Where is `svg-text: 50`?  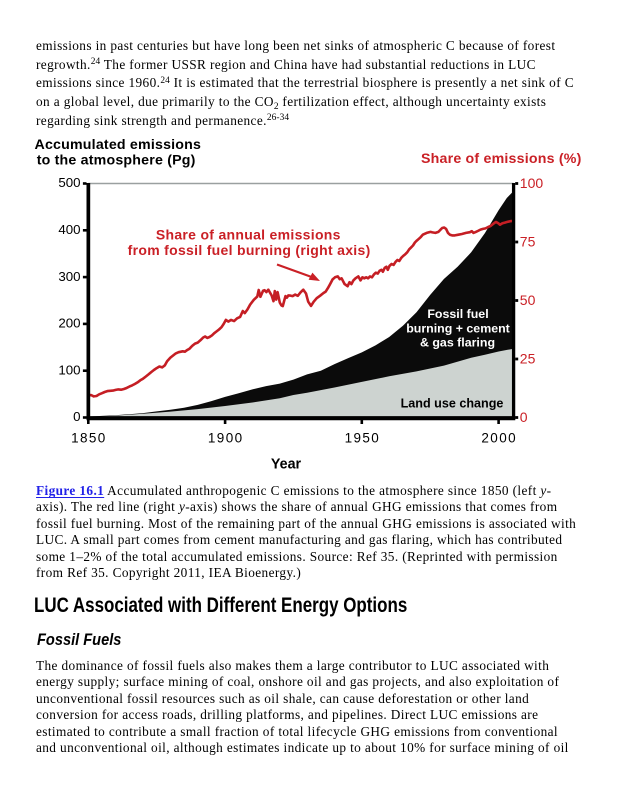
svg-text: 50 is located at coordinates (528, 300).